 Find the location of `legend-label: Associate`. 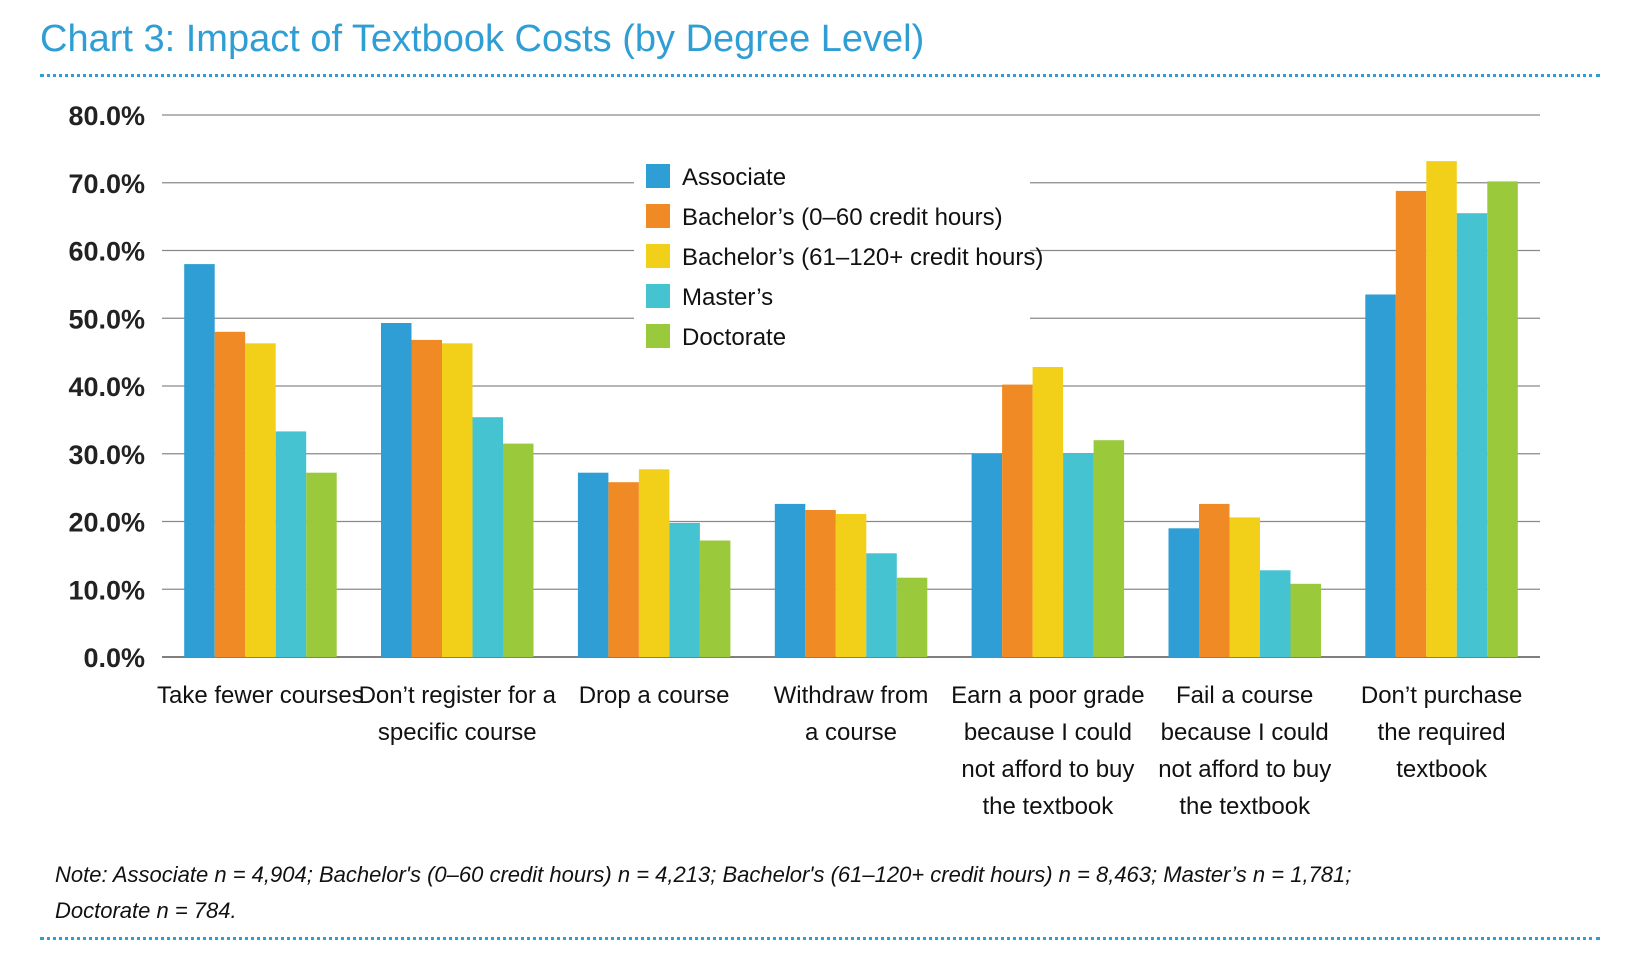

legend-label: Associate is located at coordinates (734, 177).